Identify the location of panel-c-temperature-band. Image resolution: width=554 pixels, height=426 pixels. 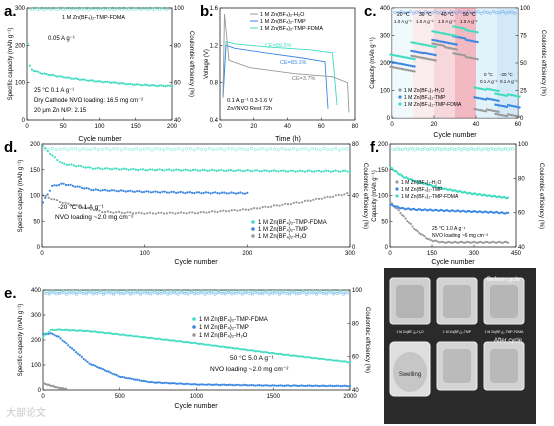
(402, 63).